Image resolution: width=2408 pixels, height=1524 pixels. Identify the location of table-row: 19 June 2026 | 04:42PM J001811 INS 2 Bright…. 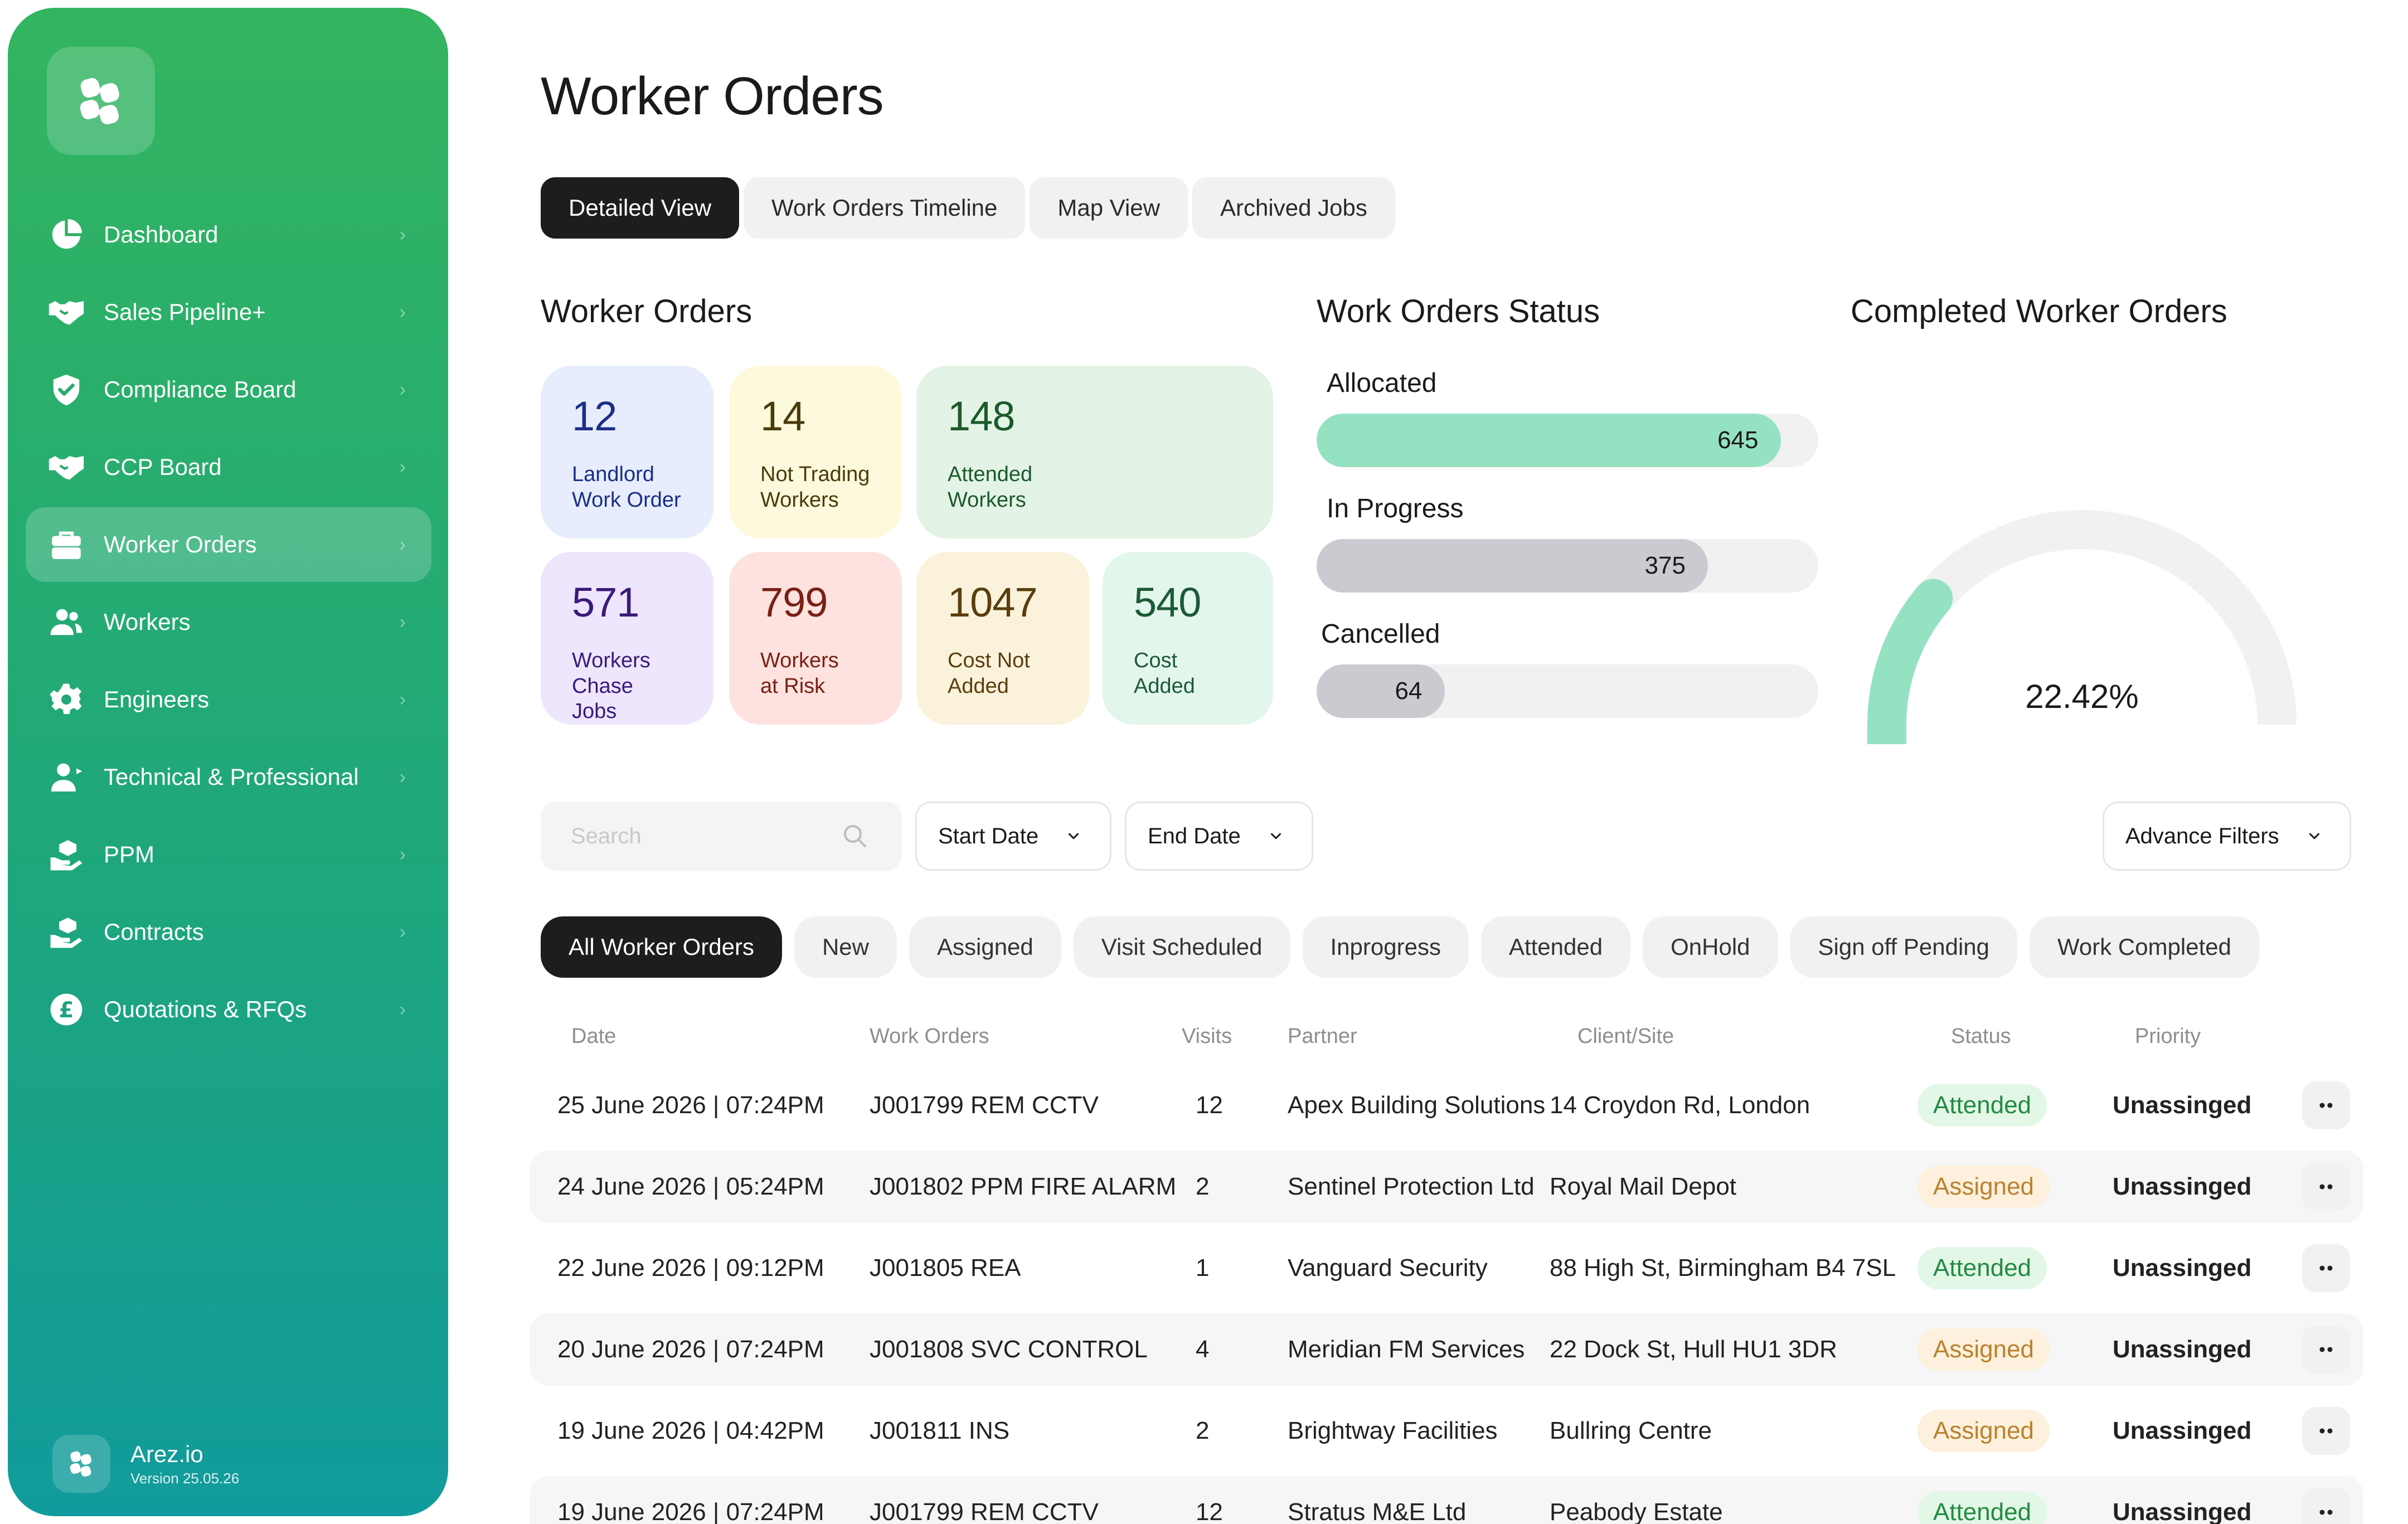
(1446, 1431).